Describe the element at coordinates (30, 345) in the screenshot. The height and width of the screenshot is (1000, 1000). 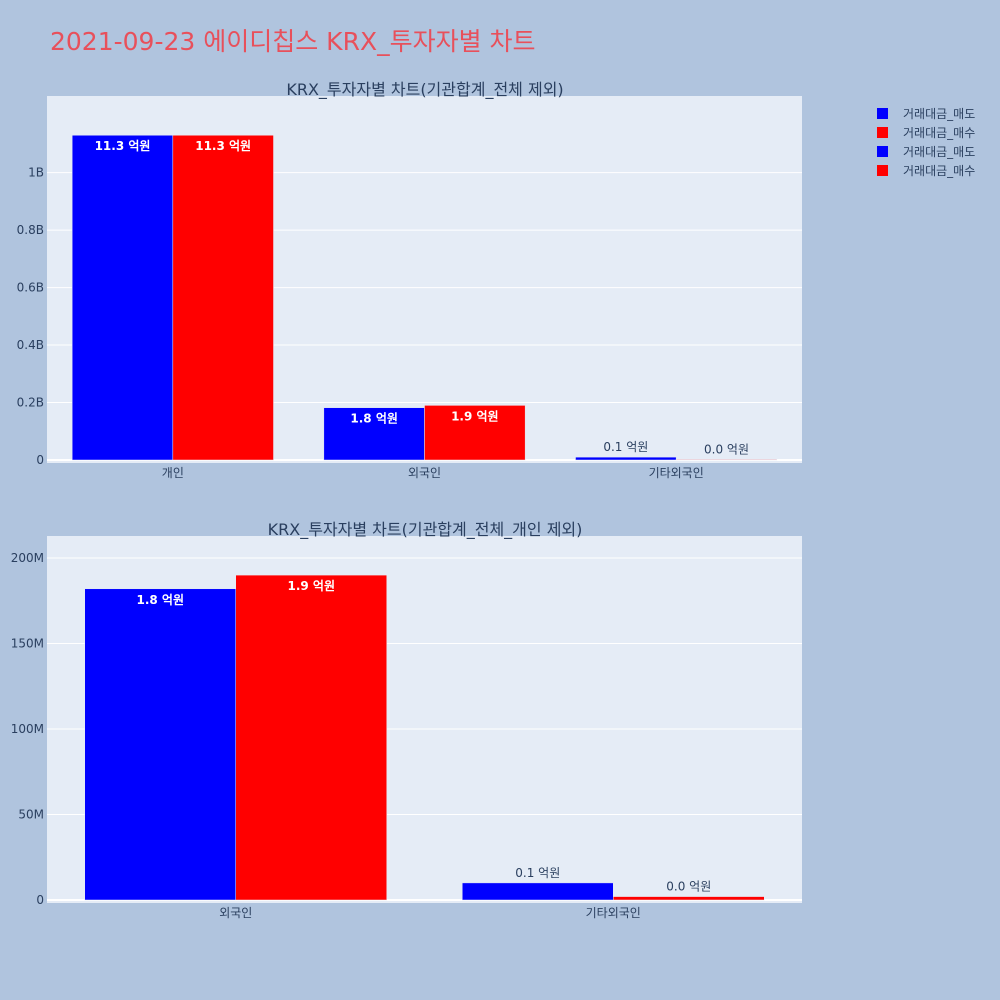
I see `y-tick-label: 0.4B` at that location.